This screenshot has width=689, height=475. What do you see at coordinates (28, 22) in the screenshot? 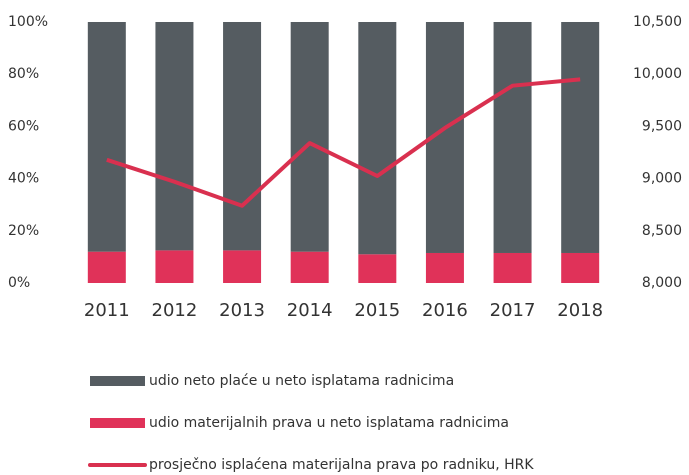
I see `y-tick-label: 100%` at bounding box center [28, 22].